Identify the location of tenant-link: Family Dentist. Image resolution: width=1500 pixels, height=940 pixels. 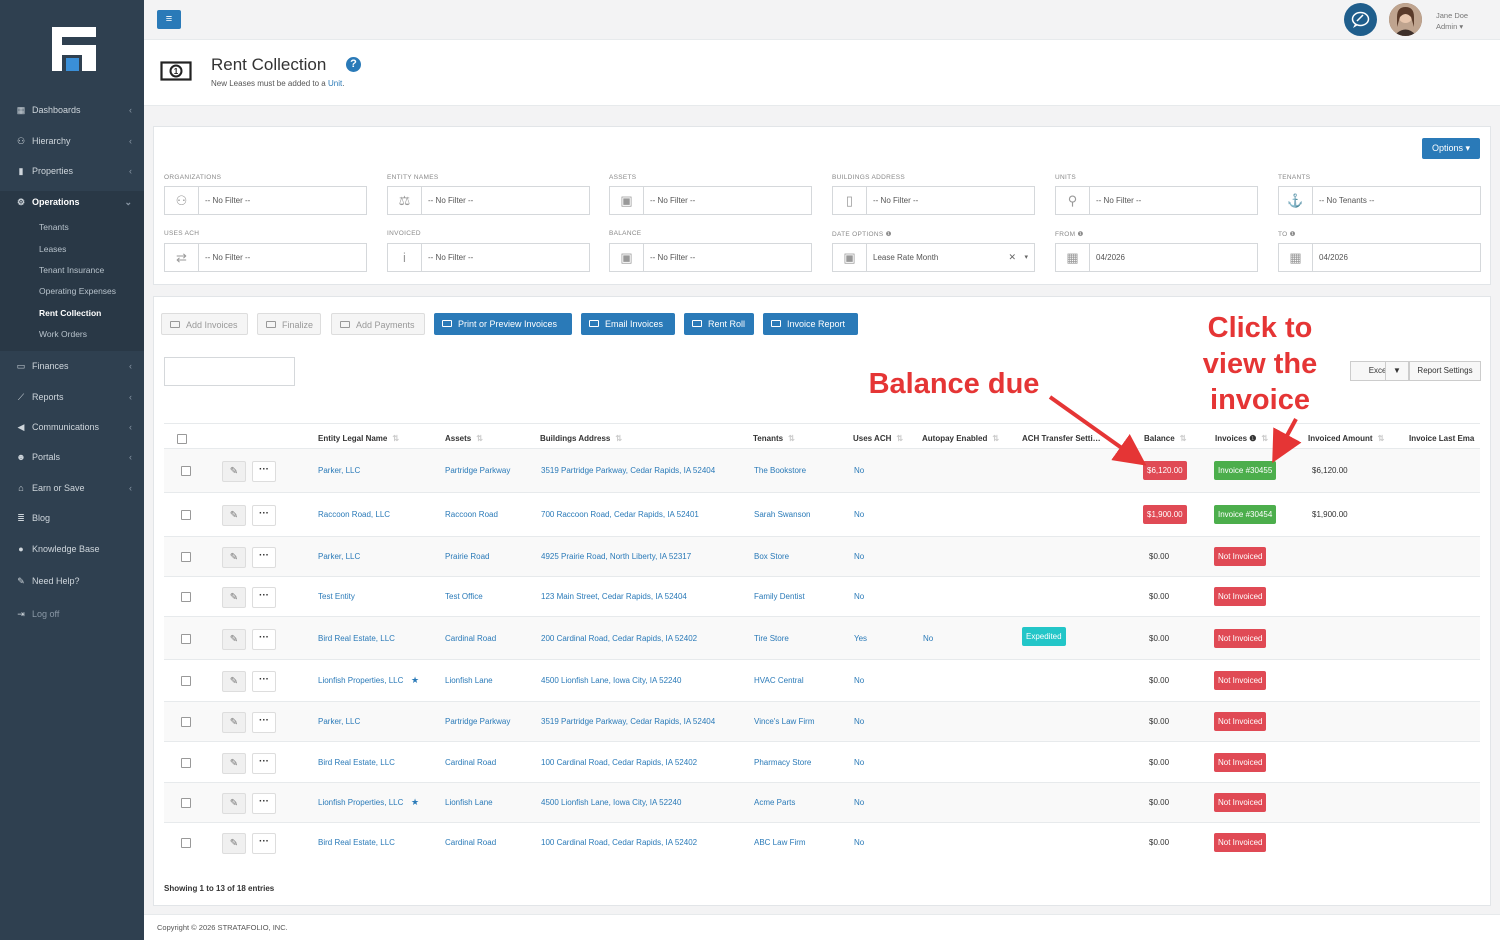
(779, 596).